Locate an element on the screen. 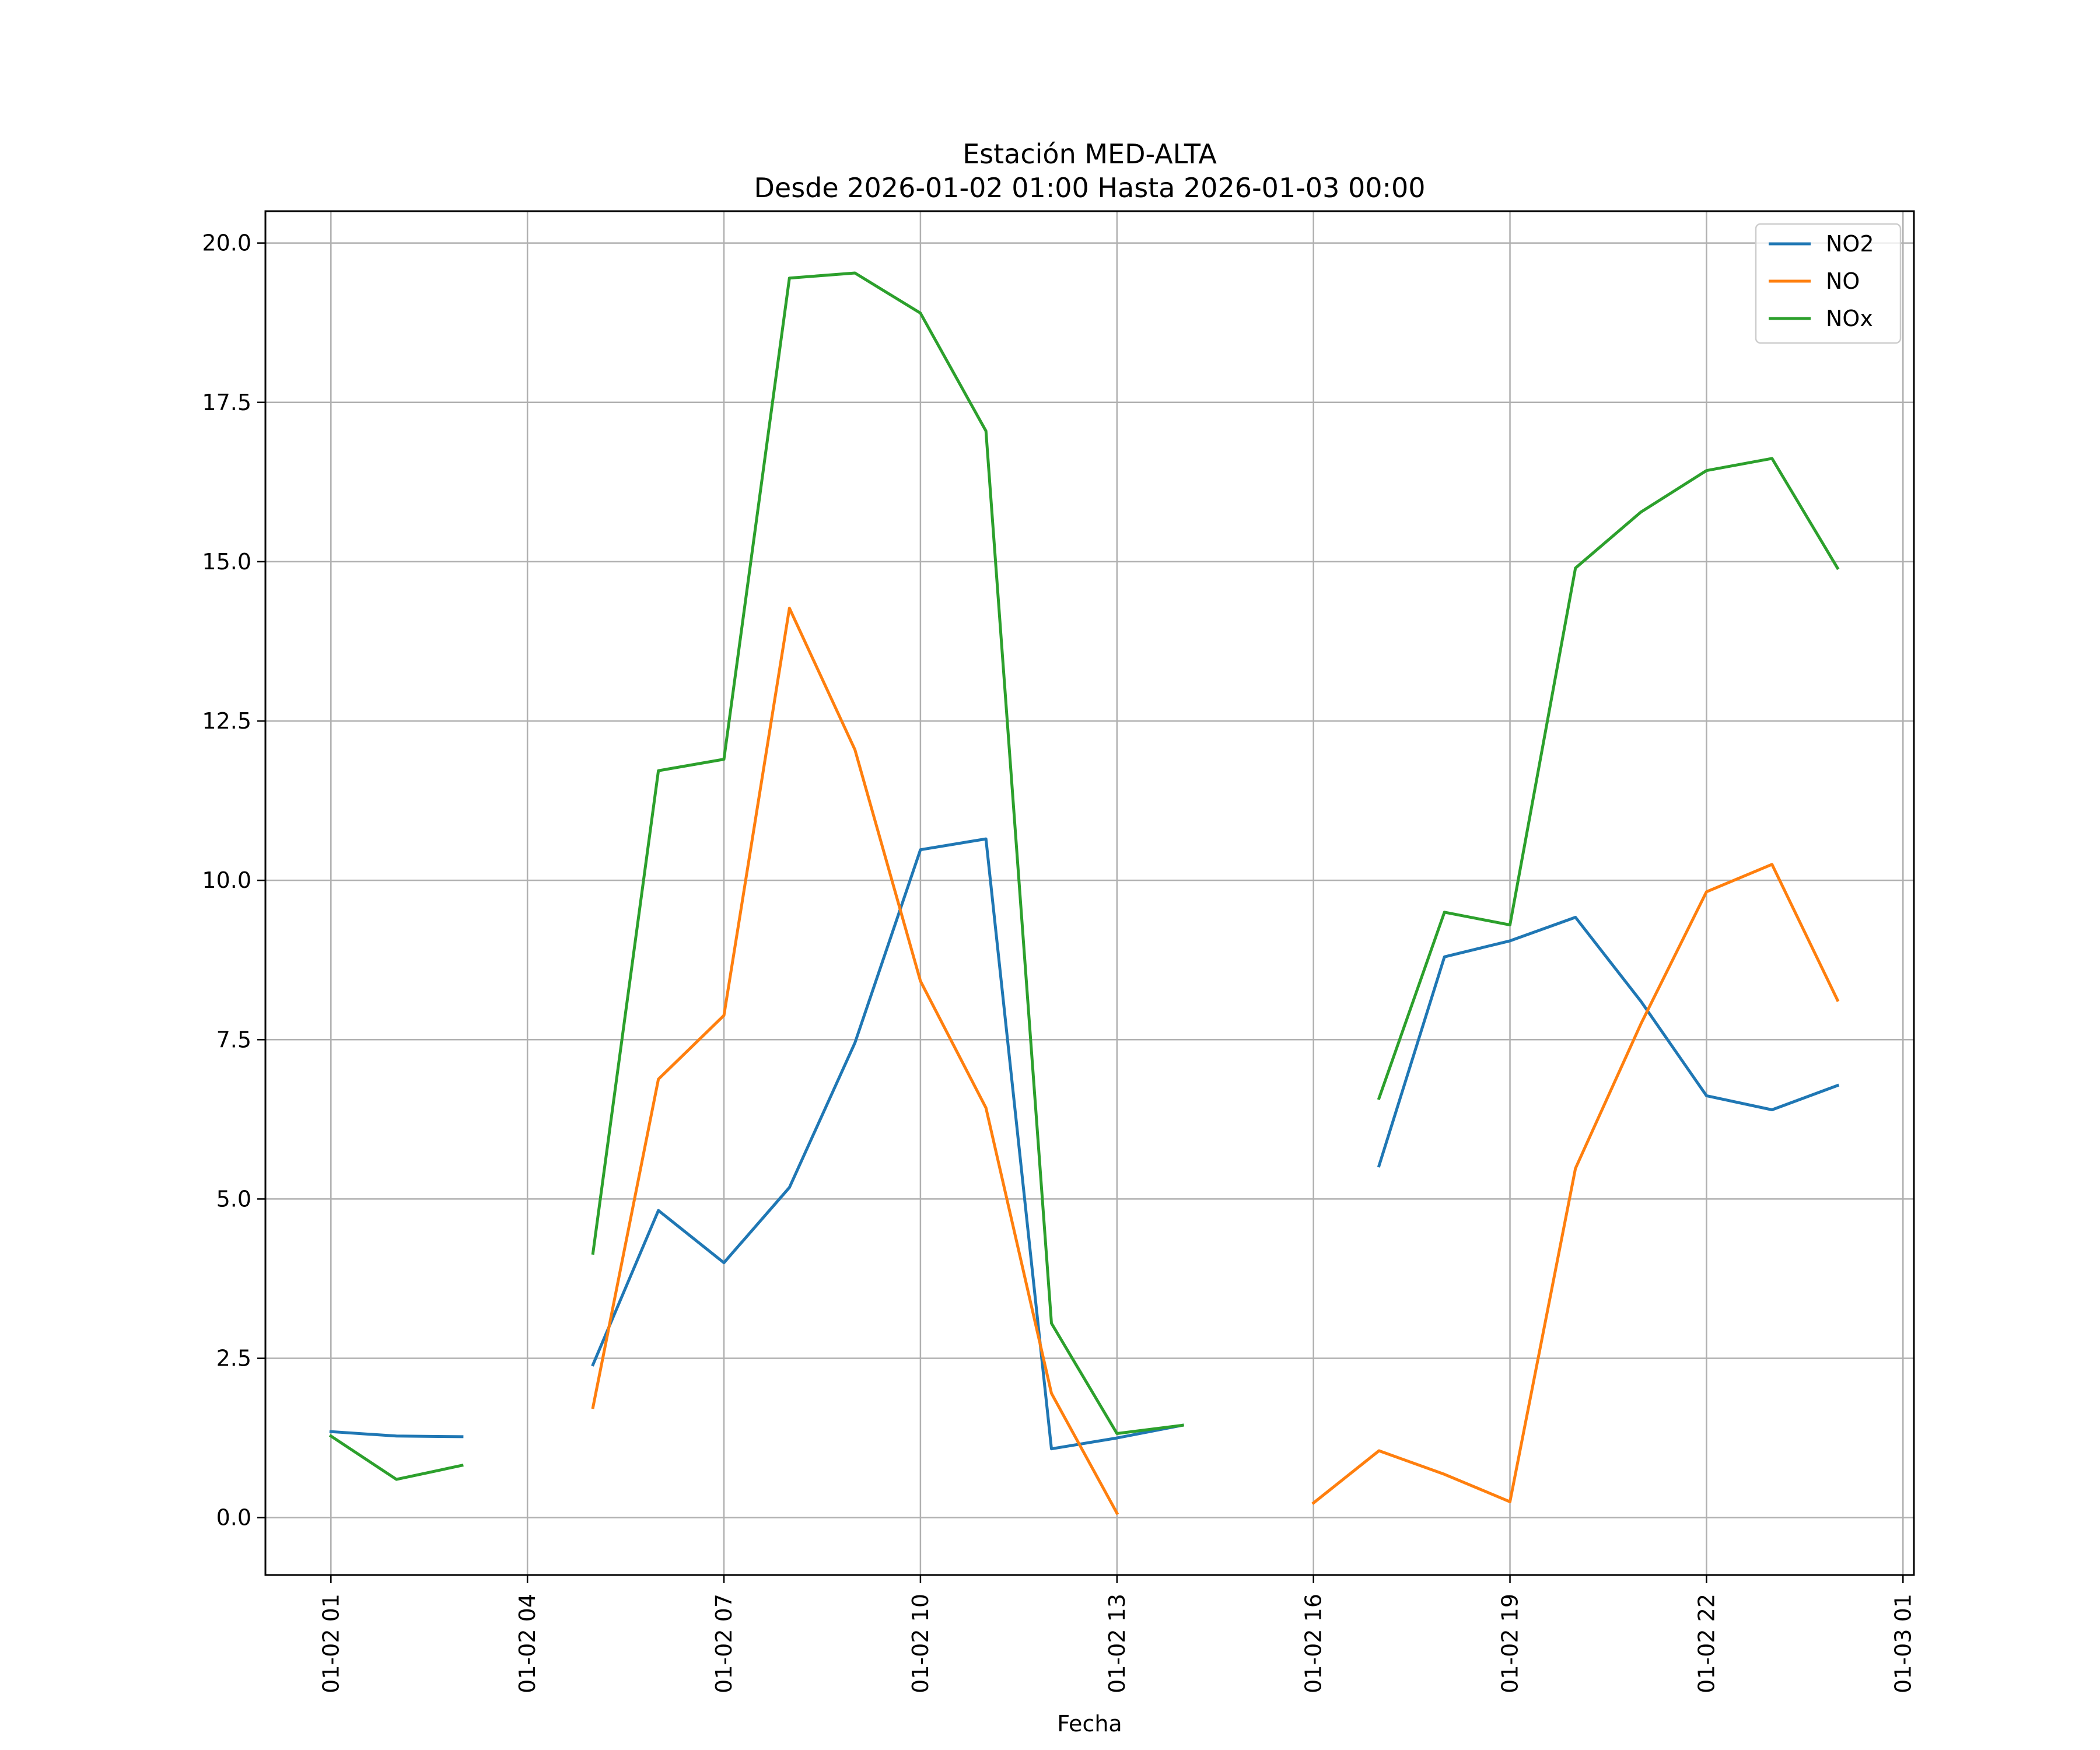 The width and height of the screenshot is (2100, 1750). x-tick-label: 01-03 01 is located at coordinates (1903, 1643).